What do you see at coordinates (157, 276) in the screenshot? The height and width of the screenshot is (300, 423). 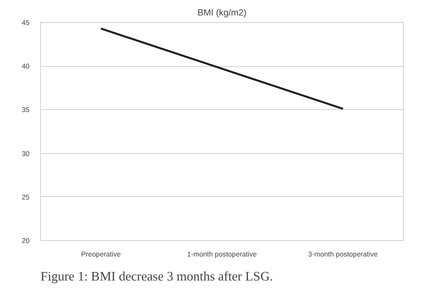 I see `caption: Figure 1: BMI decrease 3 months after LSG.` at bounding box center [157, 276].